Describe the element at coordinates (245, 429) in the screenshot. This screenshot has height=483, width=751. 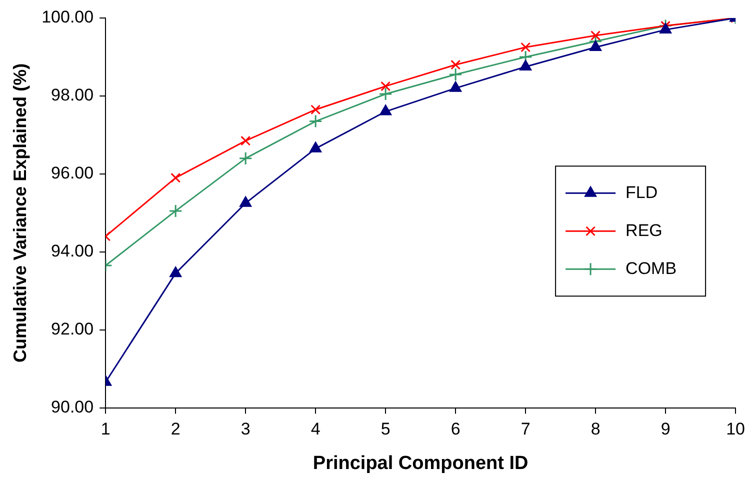
I see `x-tick-label: 3` at that location.